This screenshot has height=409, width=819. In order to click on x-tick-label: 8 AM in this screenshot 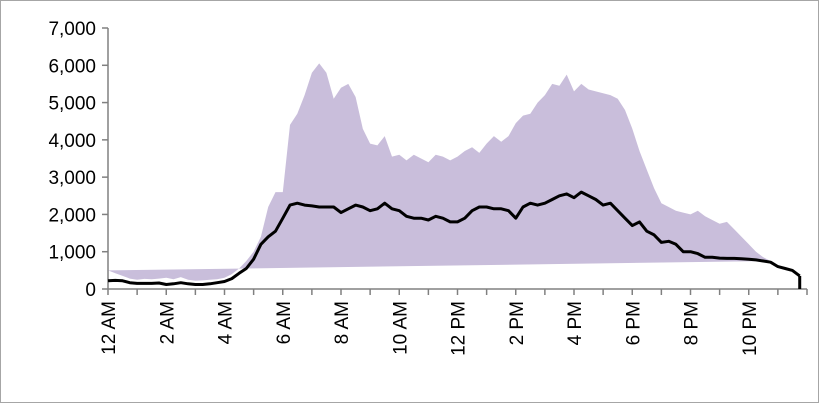, I will do `click(342, 322)`.